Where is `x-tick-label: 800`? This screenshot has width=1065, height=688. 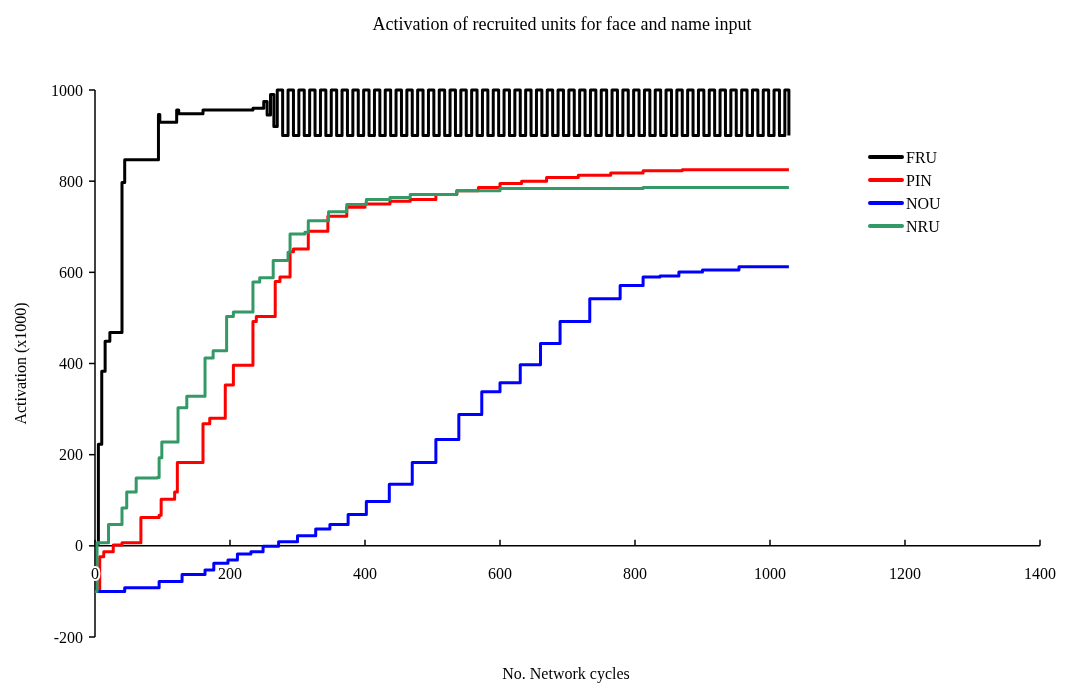
x-tick-label: 800 is located at coordinates (635, 573).